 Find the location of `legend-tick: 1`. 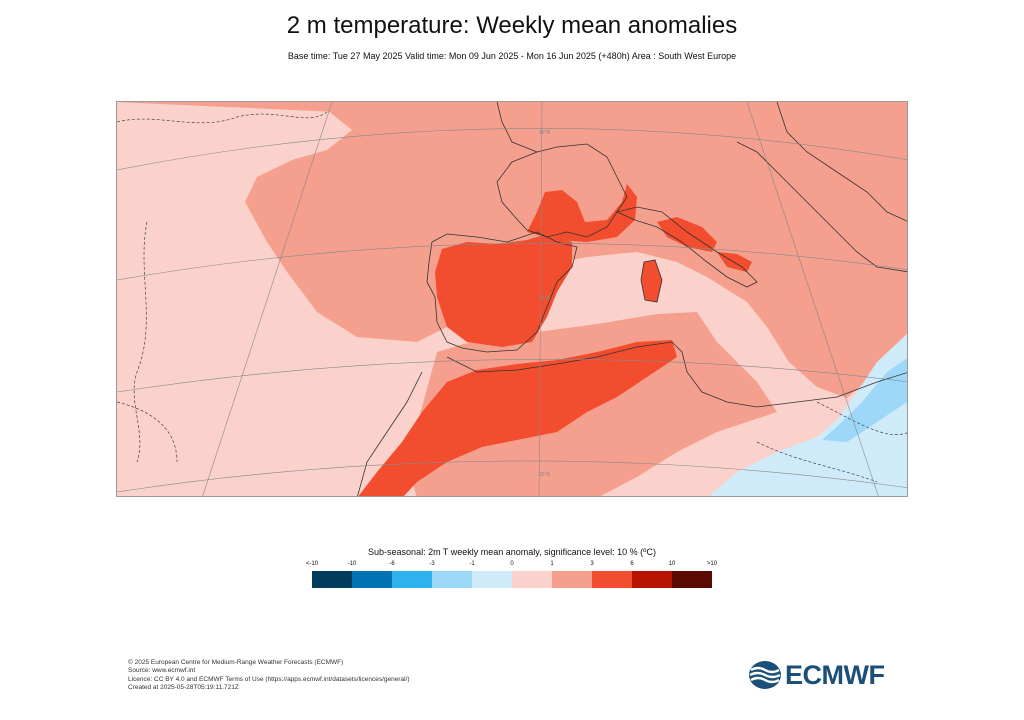

legend-tick: 1 is located at coordinates (552, 564).